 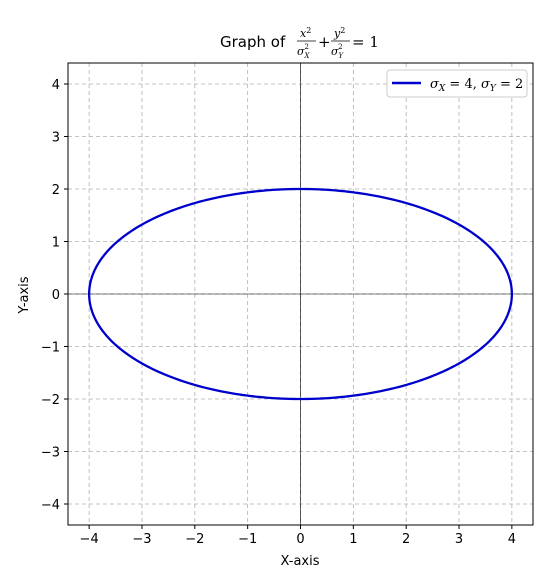 What do you see at coordinates (56, 190) in the screenshot?
I see `y-tick-label-6: 2` at bounding box center [56, 190].